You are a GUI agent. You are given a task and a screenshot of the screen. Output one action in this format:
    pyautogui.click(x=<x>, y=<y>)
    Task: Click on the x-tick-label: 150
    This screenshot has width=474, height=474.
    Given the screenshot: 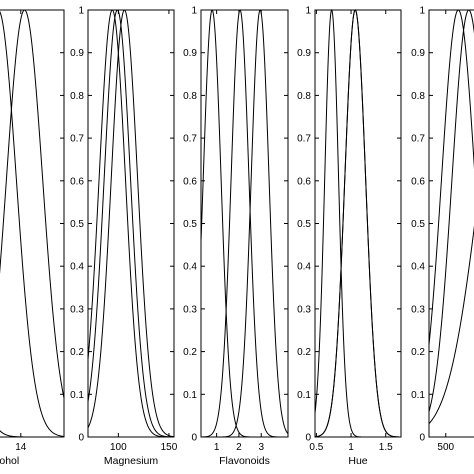 What is the action you would take?
    pyautogui.click(x=169, y=447)
    